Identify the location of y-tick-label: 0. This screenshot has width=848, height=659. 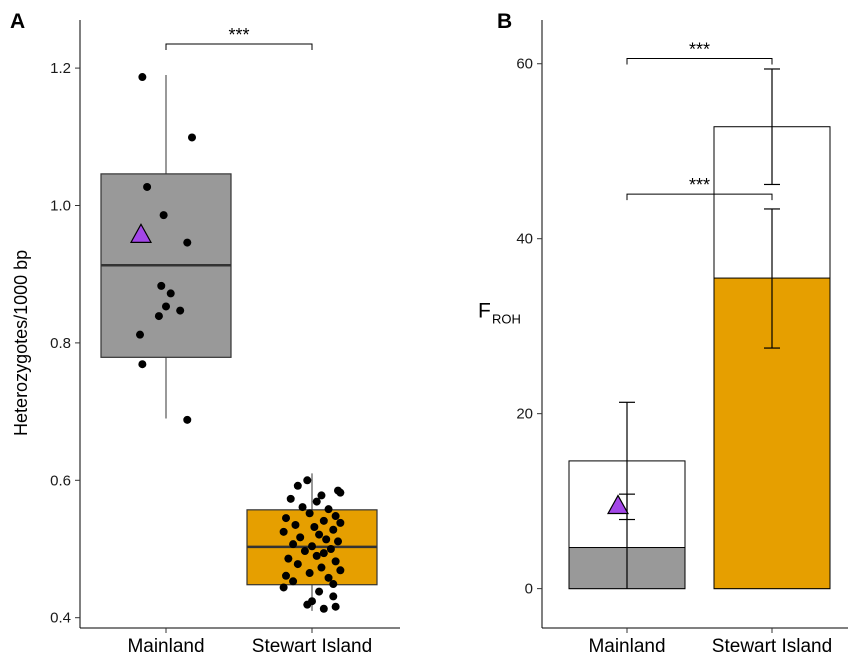
(529, 589).